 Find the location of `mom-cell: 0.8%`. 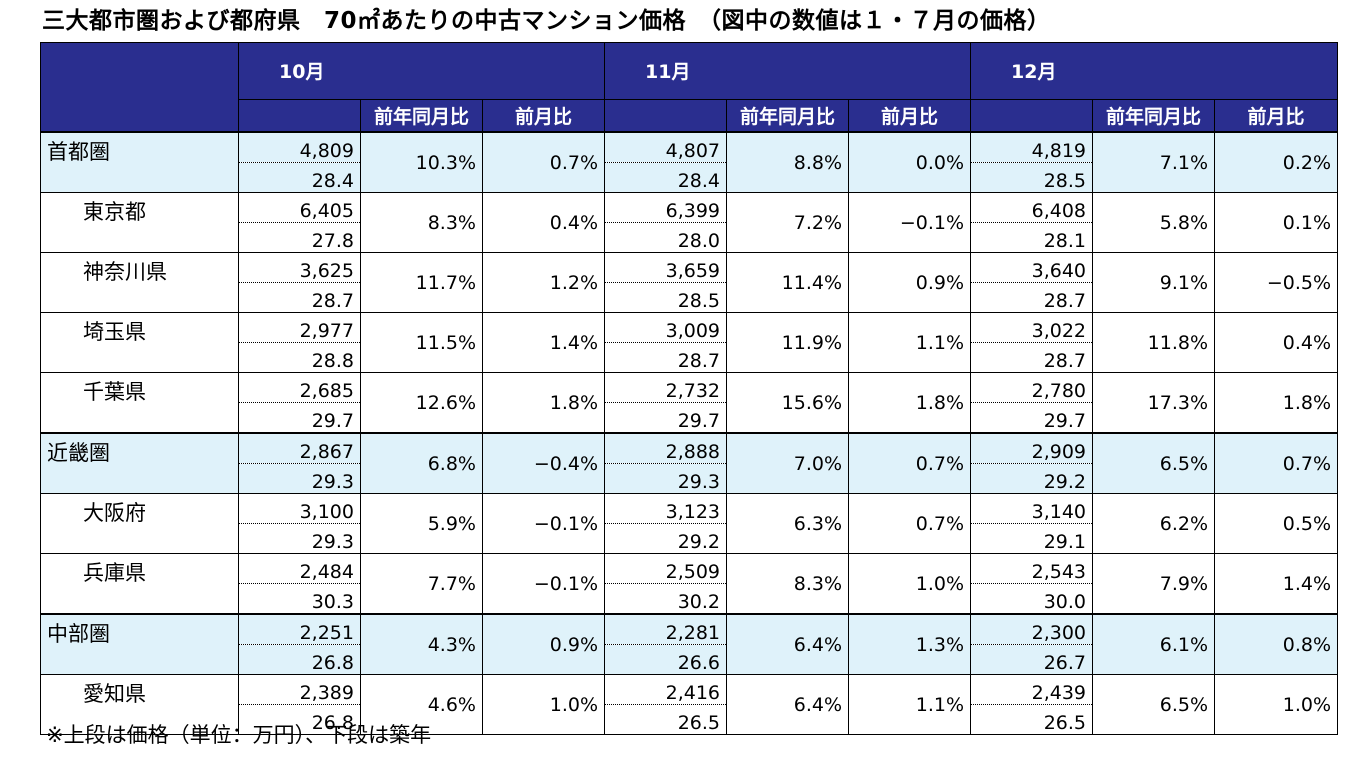

mom-cell: 0.8% is located at coordinates (1276, 644).